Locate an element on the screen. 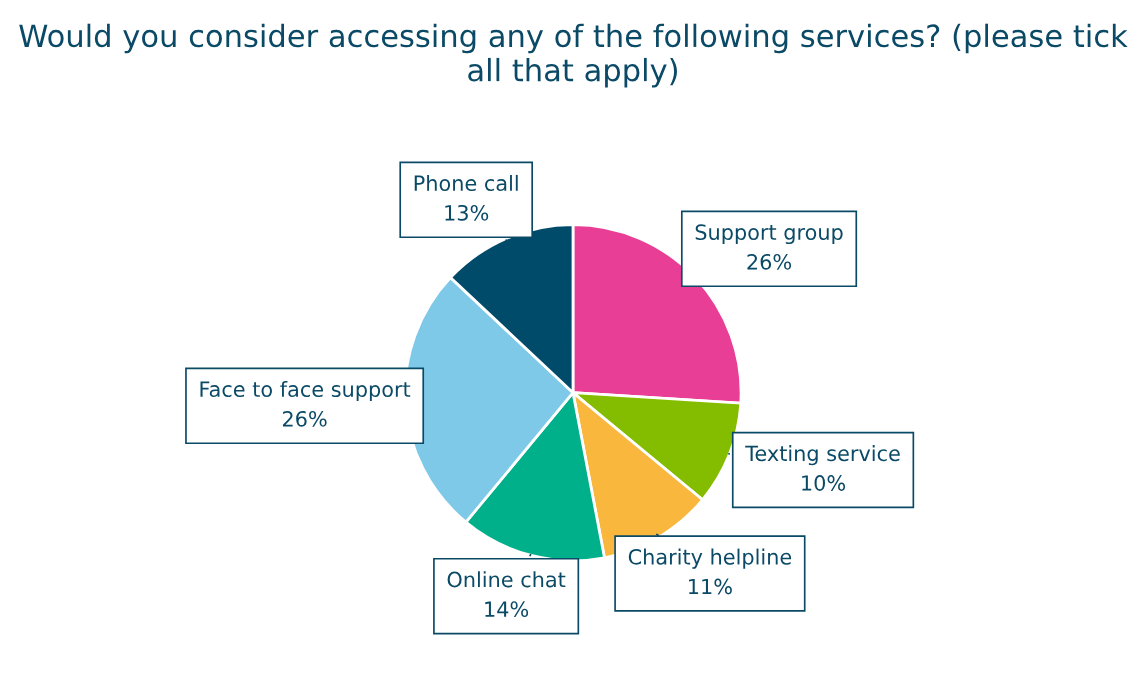 The image size is (1146, 677). chart-title: Would you consider accessing any of the following services? (please tick all that apply) is located at coordinates (573, 55).